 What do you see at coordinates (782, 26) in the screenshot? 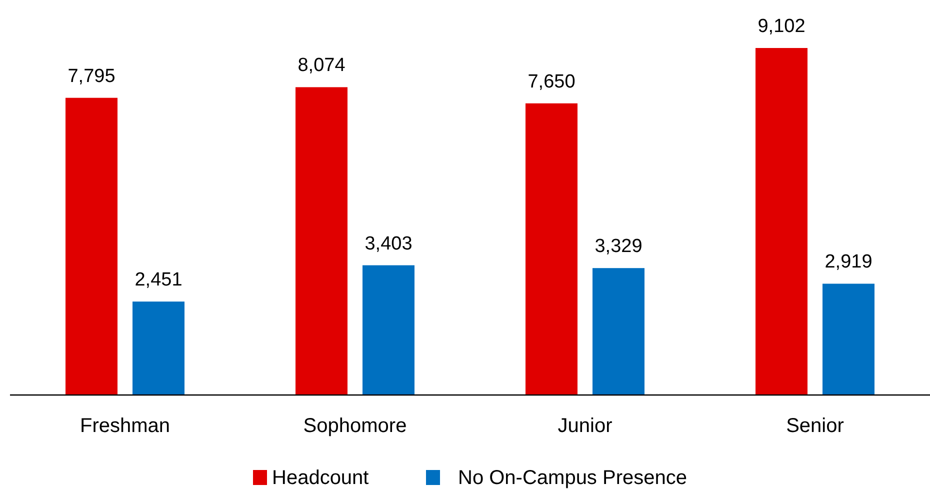
I see `data-label: 9,102` at bounding box center [782, 26].